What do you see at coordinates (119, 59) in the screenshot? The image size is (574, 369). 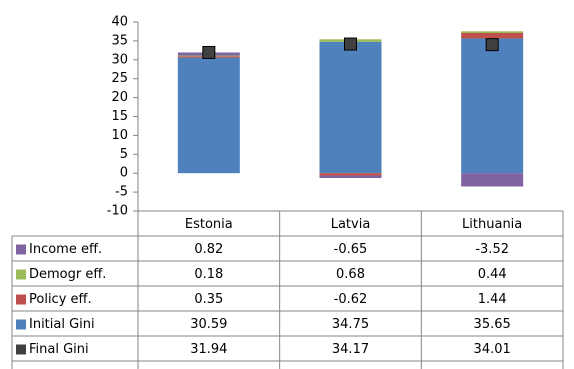 I see `y-tick-label: 30` at bounding box center [119, 59].